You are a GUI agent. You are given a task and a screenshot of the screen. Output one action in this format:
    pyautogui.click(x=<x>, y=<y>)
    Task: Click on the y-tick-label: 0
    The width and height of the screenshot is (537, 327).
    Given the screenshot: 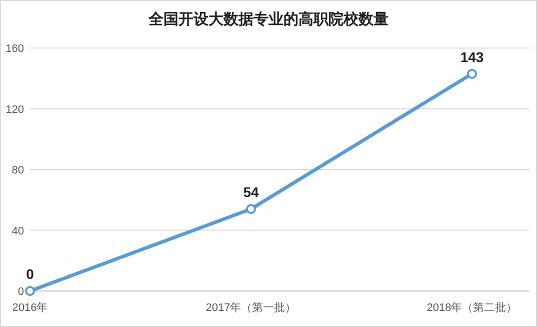 What is the action you would take?
    pyautogui.click(x=21, y=292)
    